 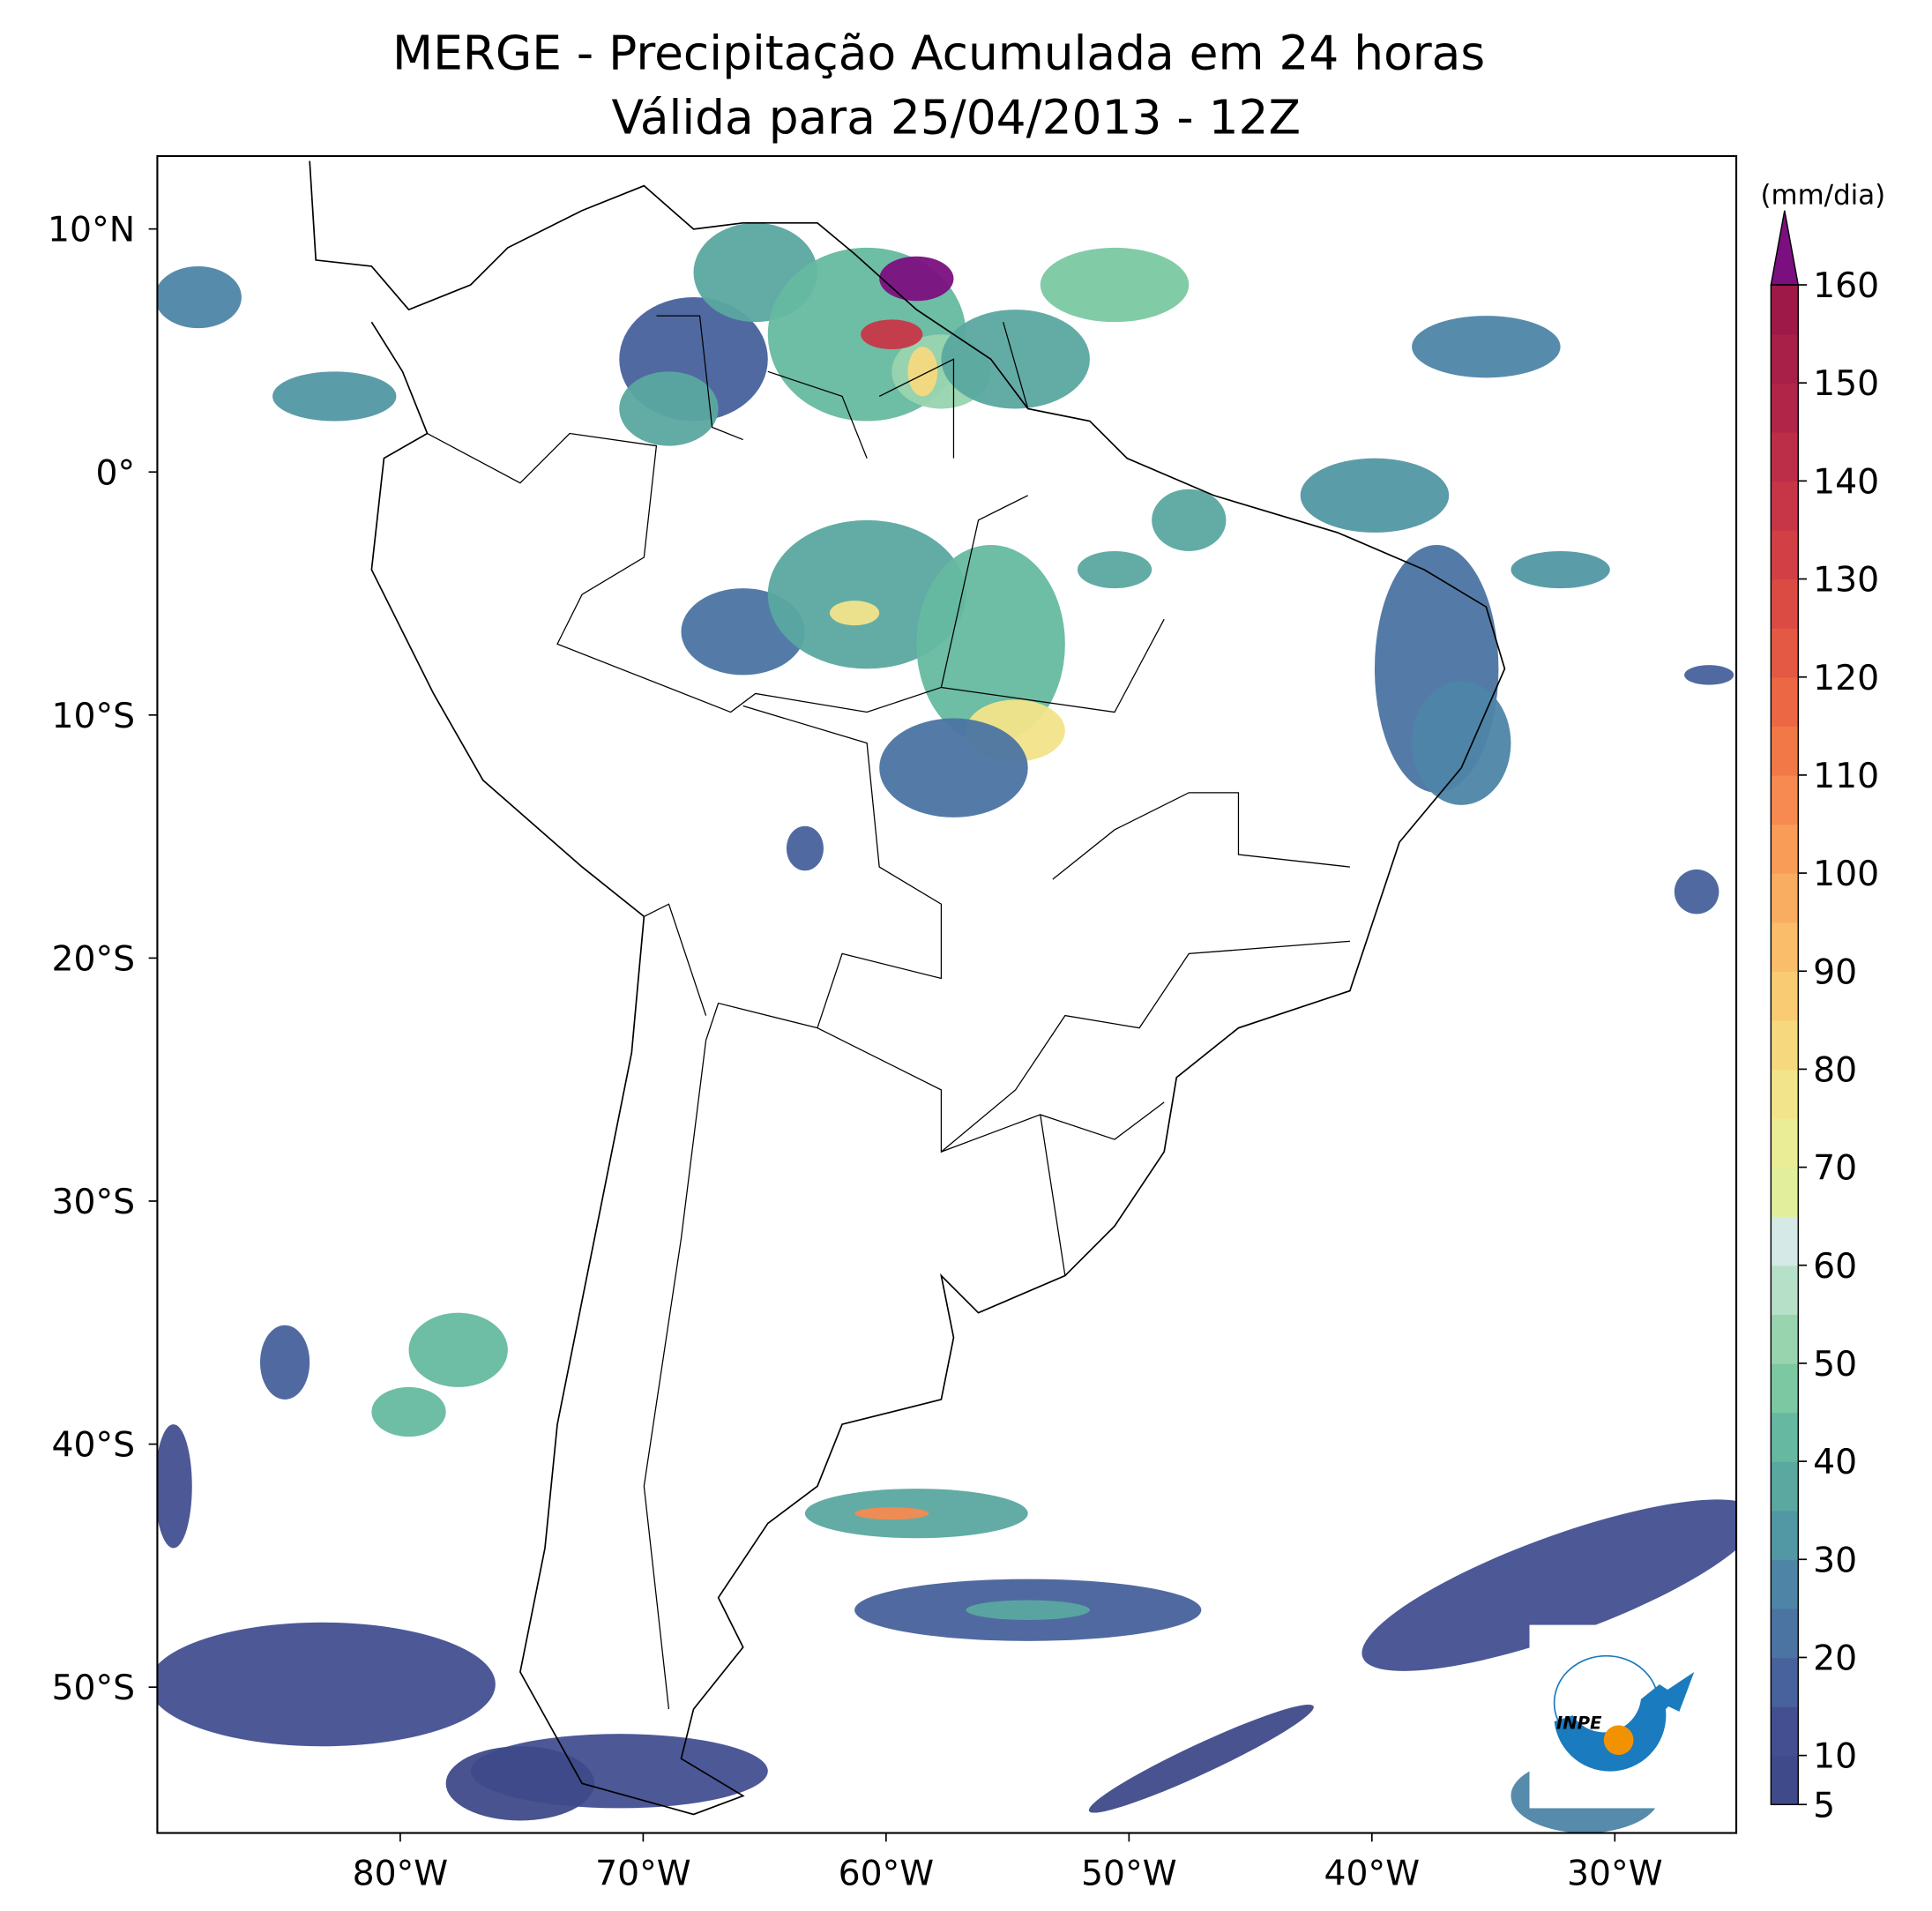 What do you see at coordinates (1835, 1070) in the screenshot?
I see `colorbar-tick-label: 80` at bounding box center [1835, 1070].